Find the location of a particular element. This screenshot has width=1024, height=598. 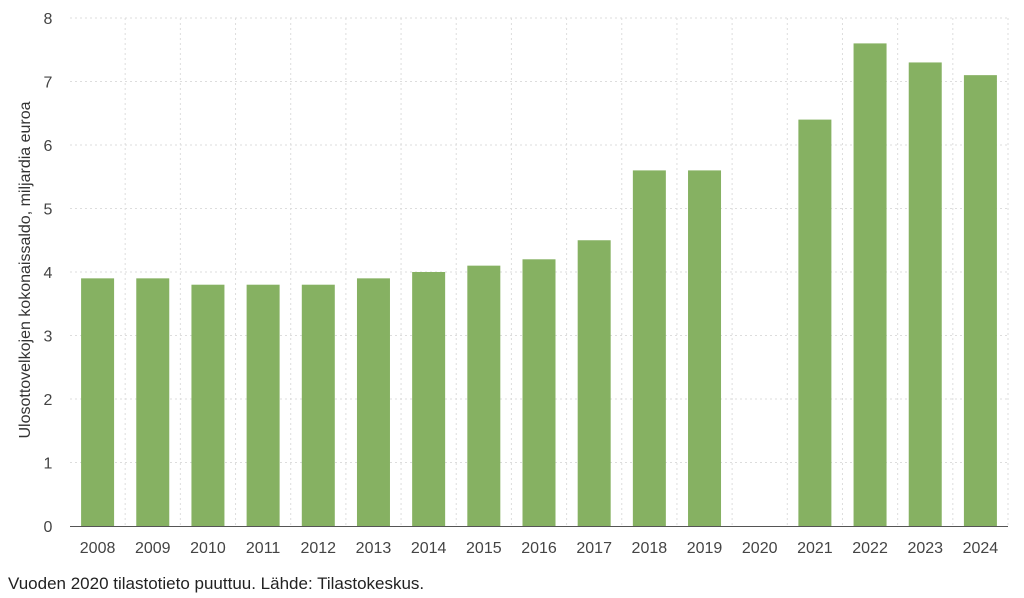

y-tick-label: 7 is located at coordinates (48, 83).